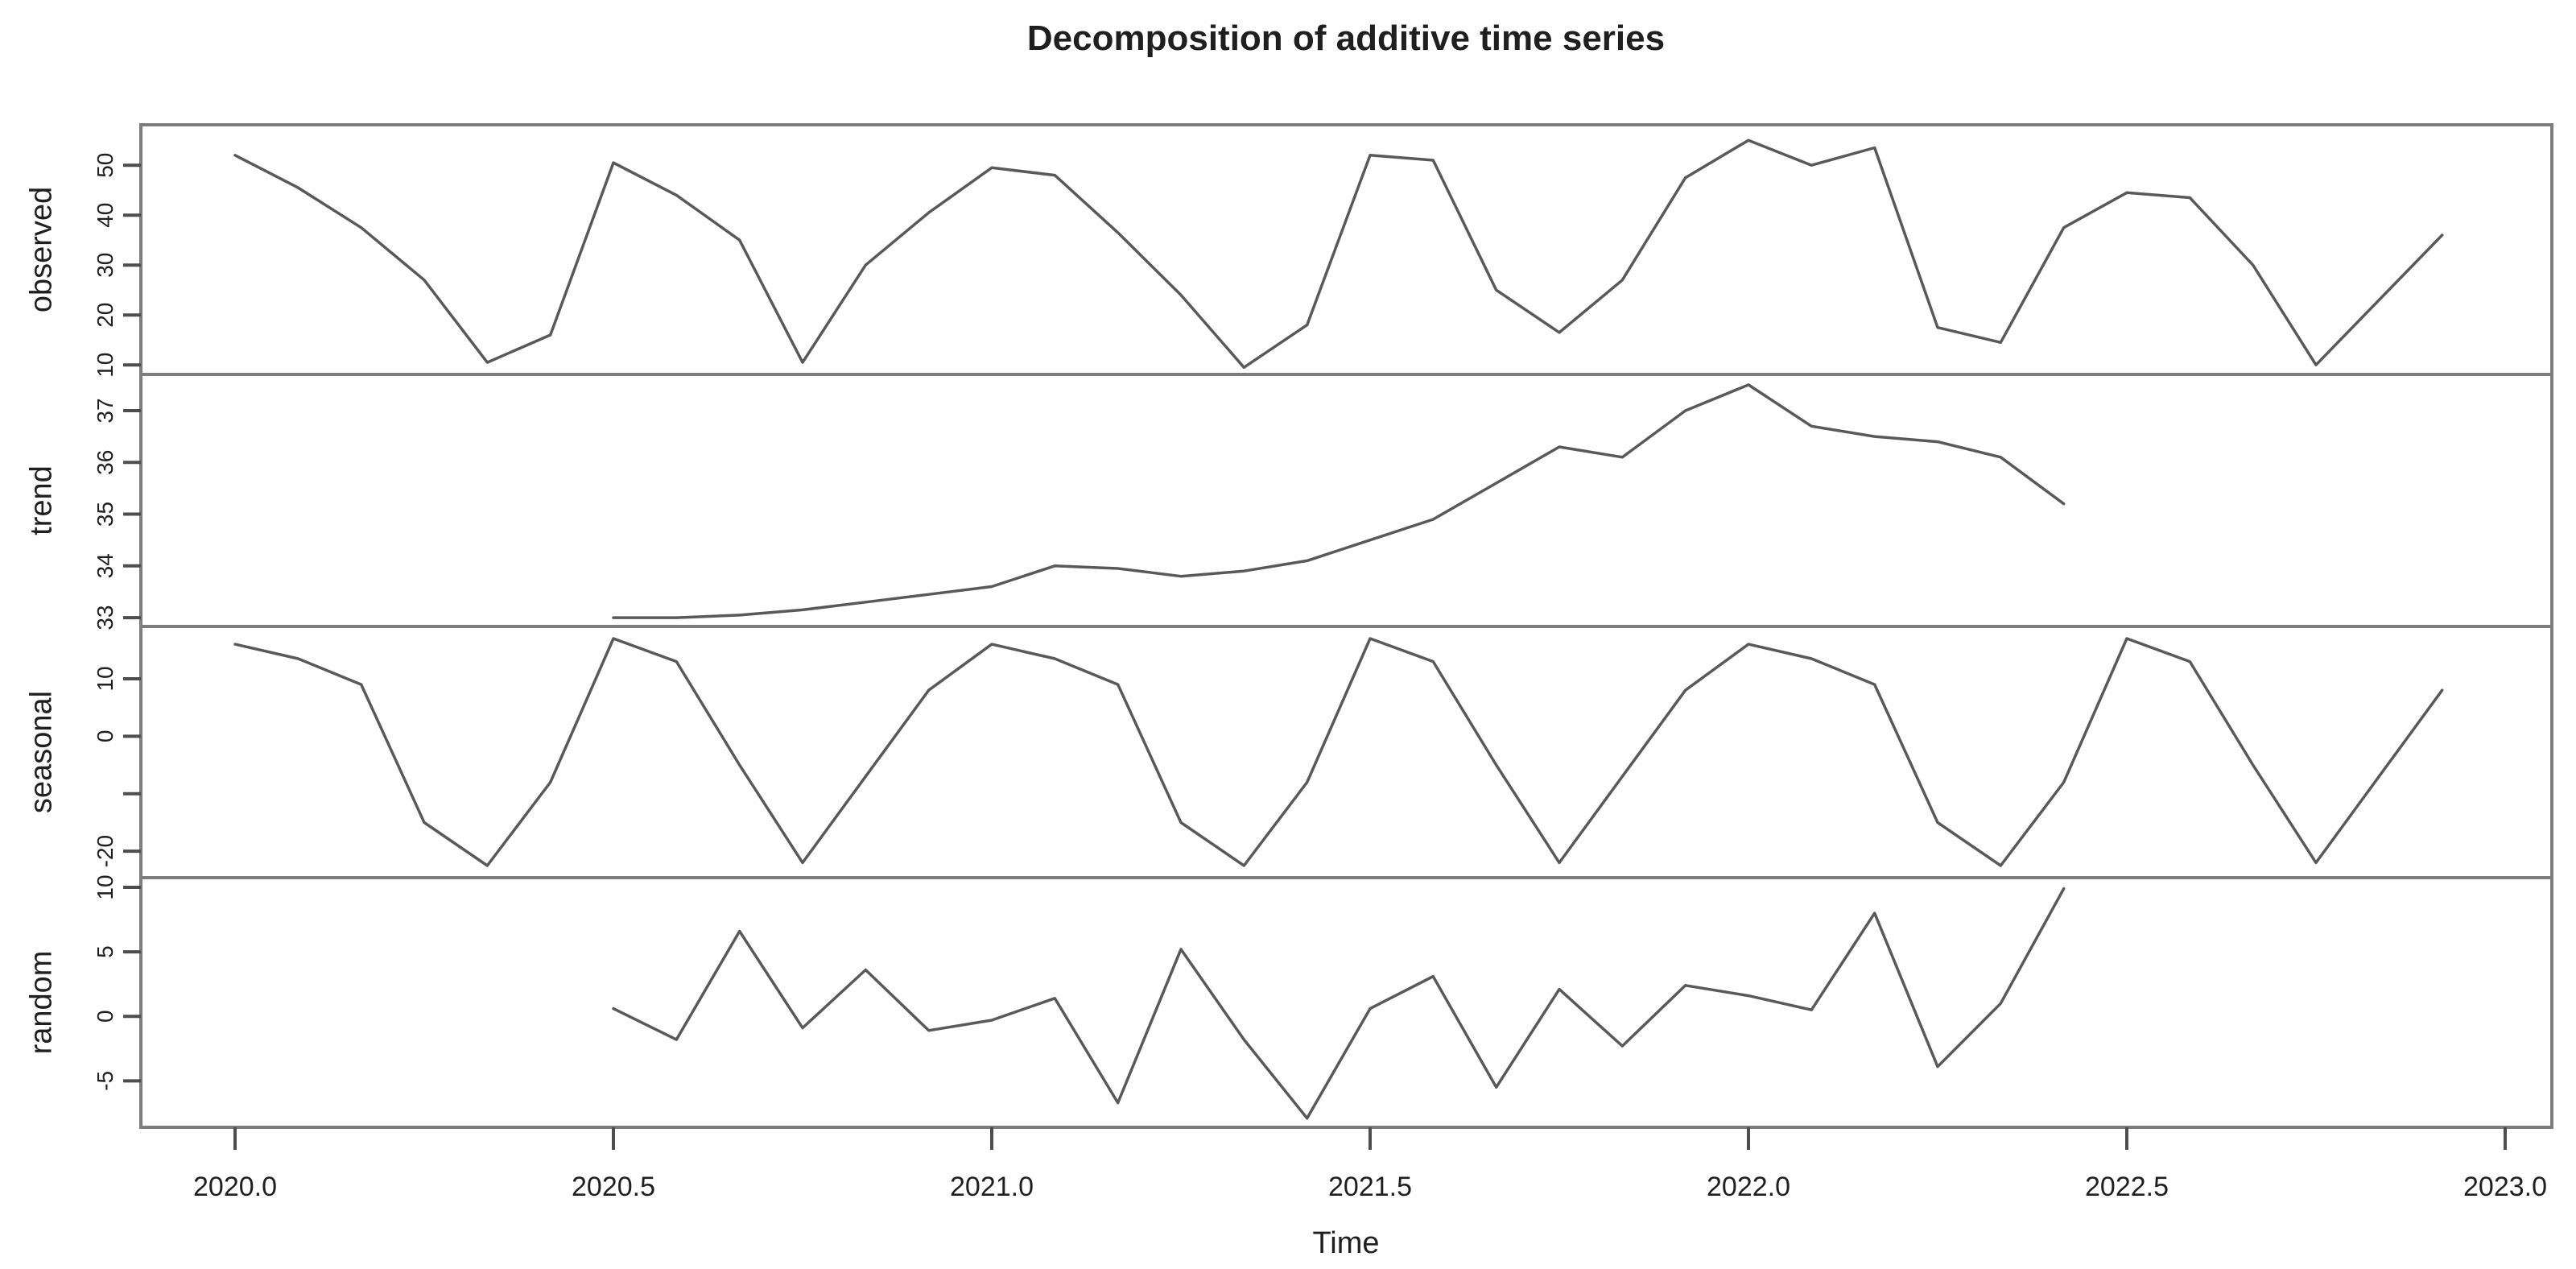 This screenshot has height=1269, width=2576. Describe the element at coordinates (106, 565) in the screenshot. I see `y-tick-label: 34` at that location.